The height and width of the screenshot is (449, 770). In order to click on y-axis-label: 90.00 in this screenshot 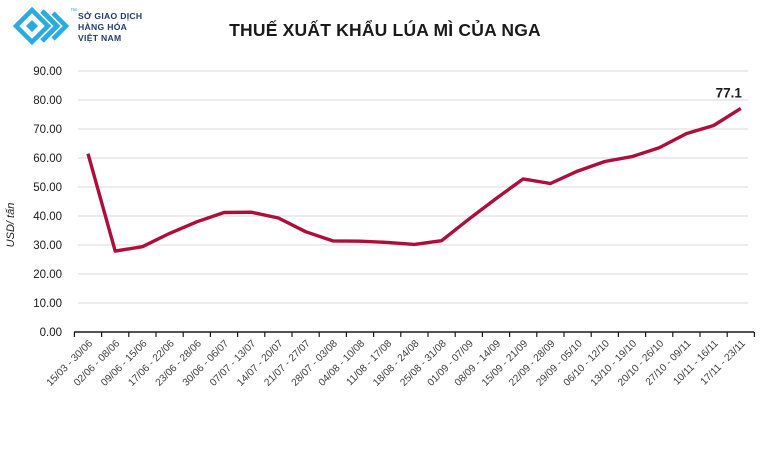, I will do `click(47, 72)`.